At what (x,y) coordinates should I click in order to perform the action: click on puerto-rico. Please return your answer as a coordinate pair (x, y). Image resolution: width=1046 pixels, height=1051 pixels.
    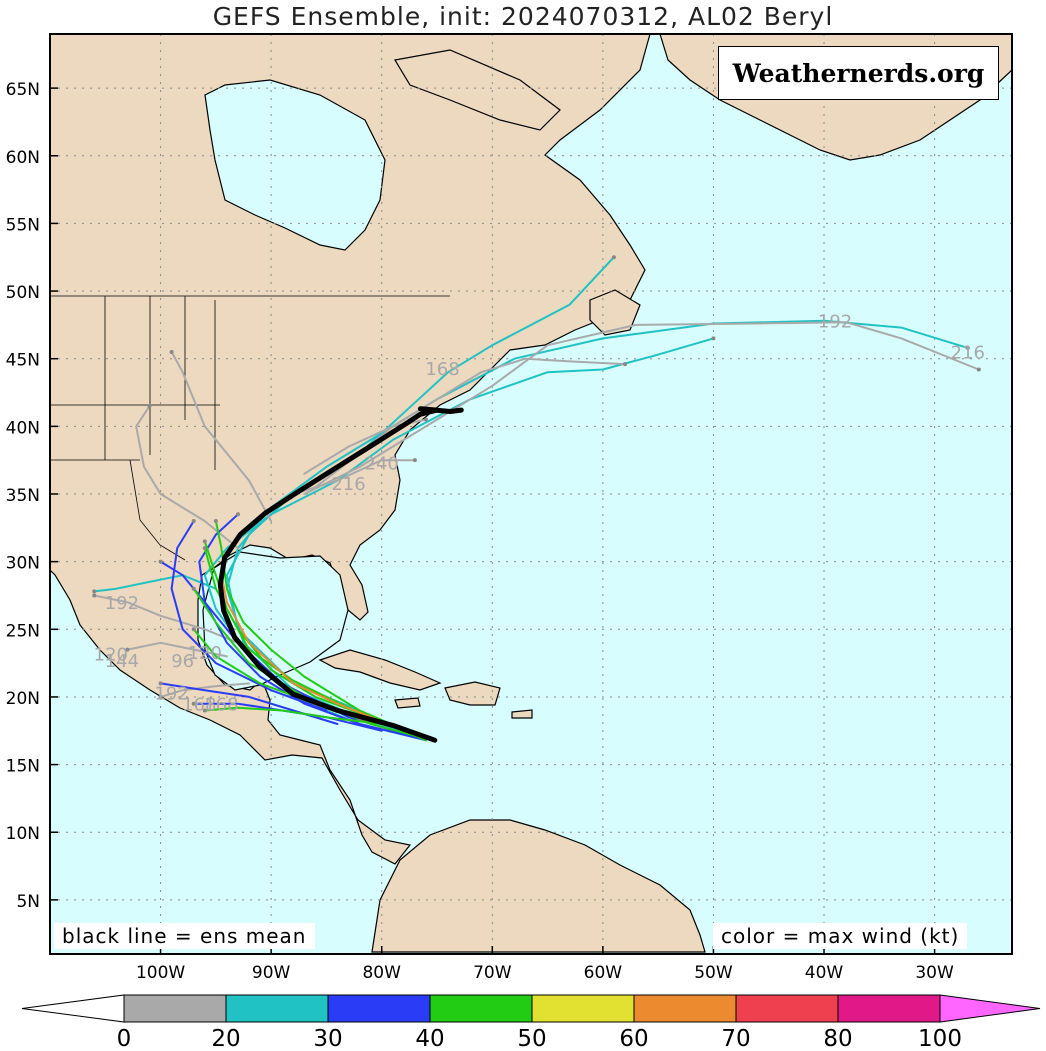
    Looking at the image, I should click on (522, 714).